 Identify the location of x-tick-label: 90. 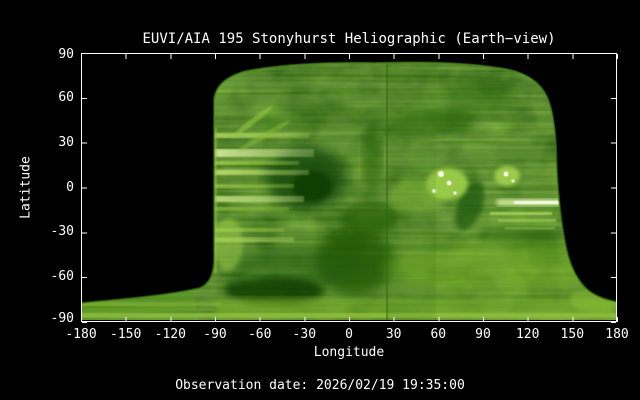
(483, 334).